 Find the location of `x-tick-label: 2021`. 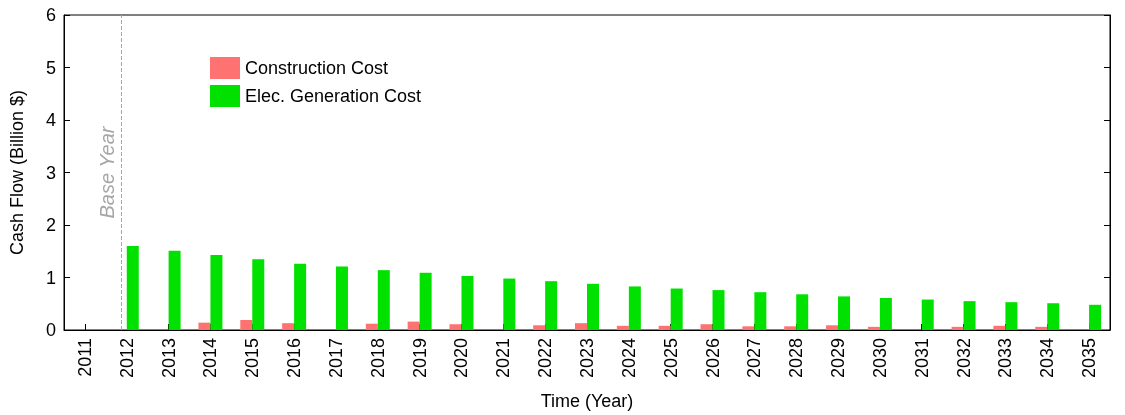

x-tick-label: 2021 is located at coordinates (503, 358).